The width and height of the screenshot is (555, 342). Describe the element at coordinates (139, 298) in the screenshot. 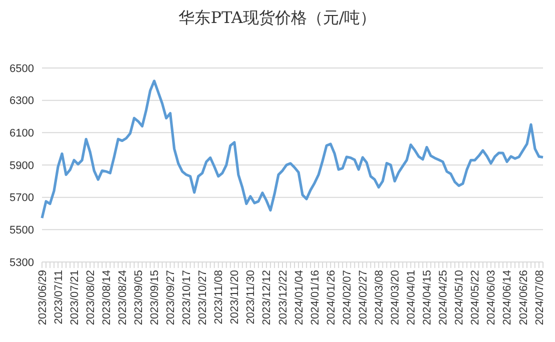

I see `x-tick-label: 2023/09/05` at that location.